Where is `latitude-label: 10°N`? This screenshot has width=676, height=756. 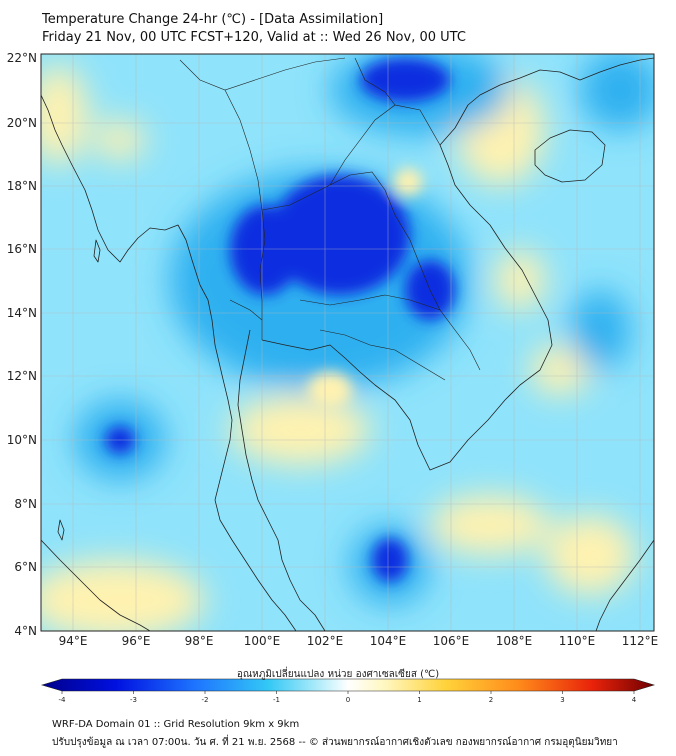
latitude-label: 10°N is located at coordinates (22, 440).